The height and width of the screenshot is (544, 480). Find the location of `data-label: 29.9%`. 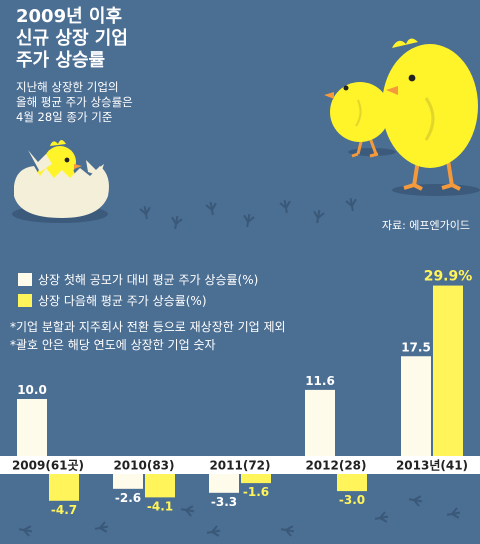

data-label: 29.9% is located at coordinates (448, 277).